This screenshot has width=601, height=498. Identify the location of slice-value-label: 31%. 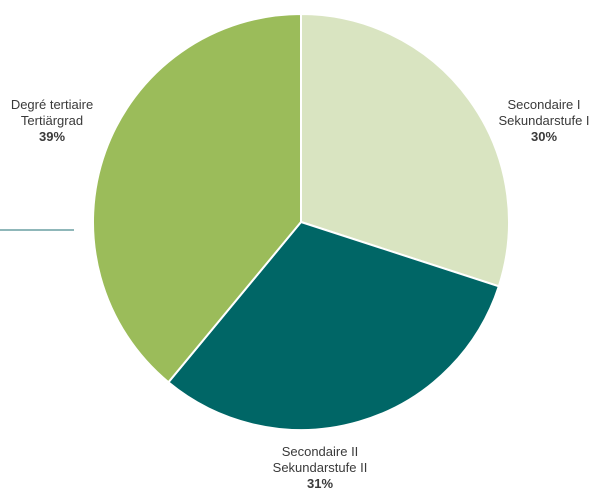
(320, 483).